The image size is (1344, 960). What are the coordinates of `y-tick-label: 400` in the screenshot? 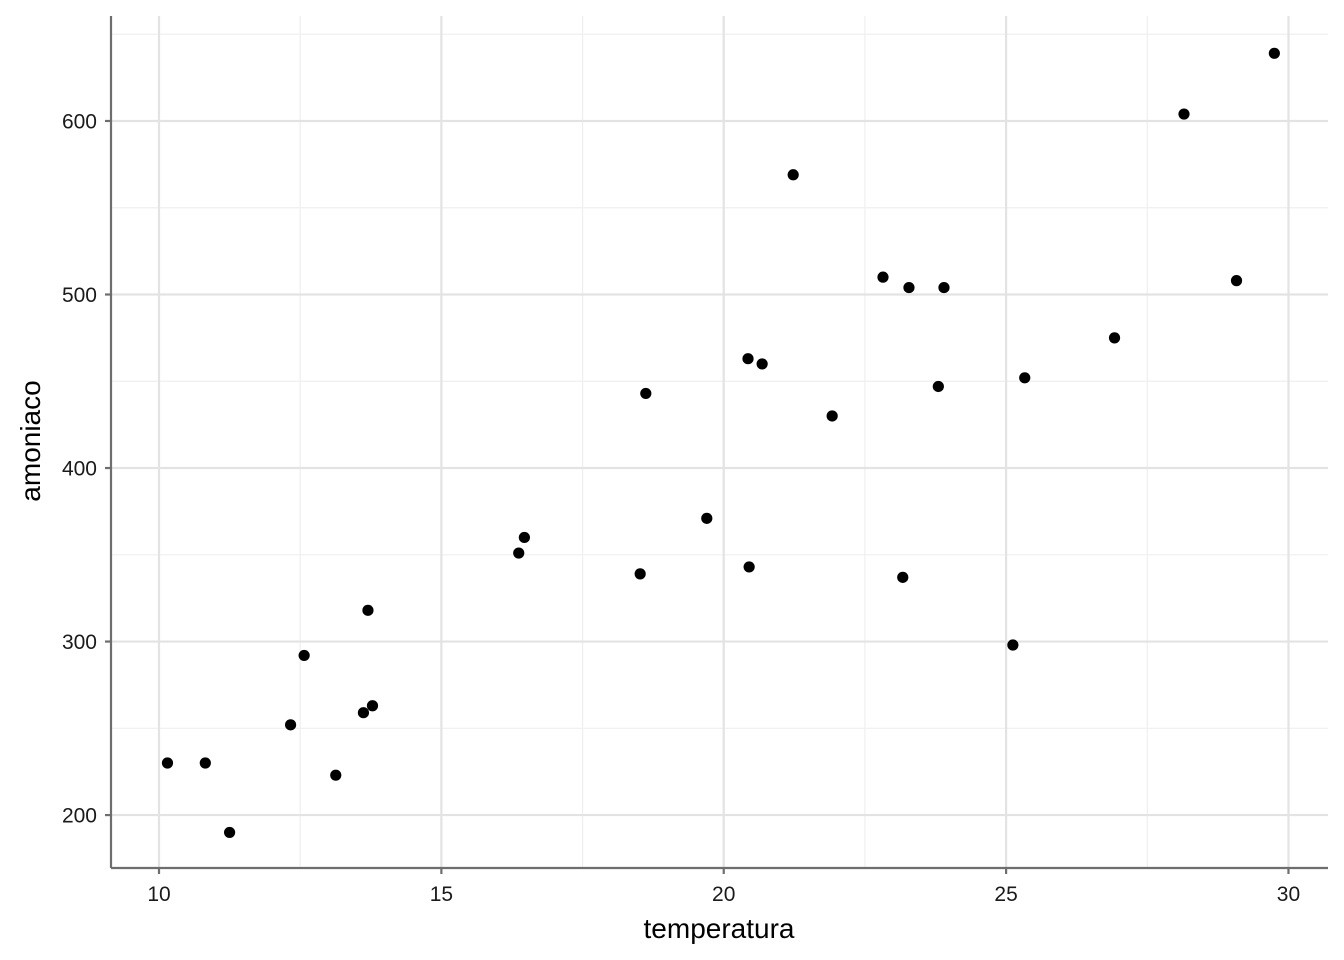 It's located at (79, 469).